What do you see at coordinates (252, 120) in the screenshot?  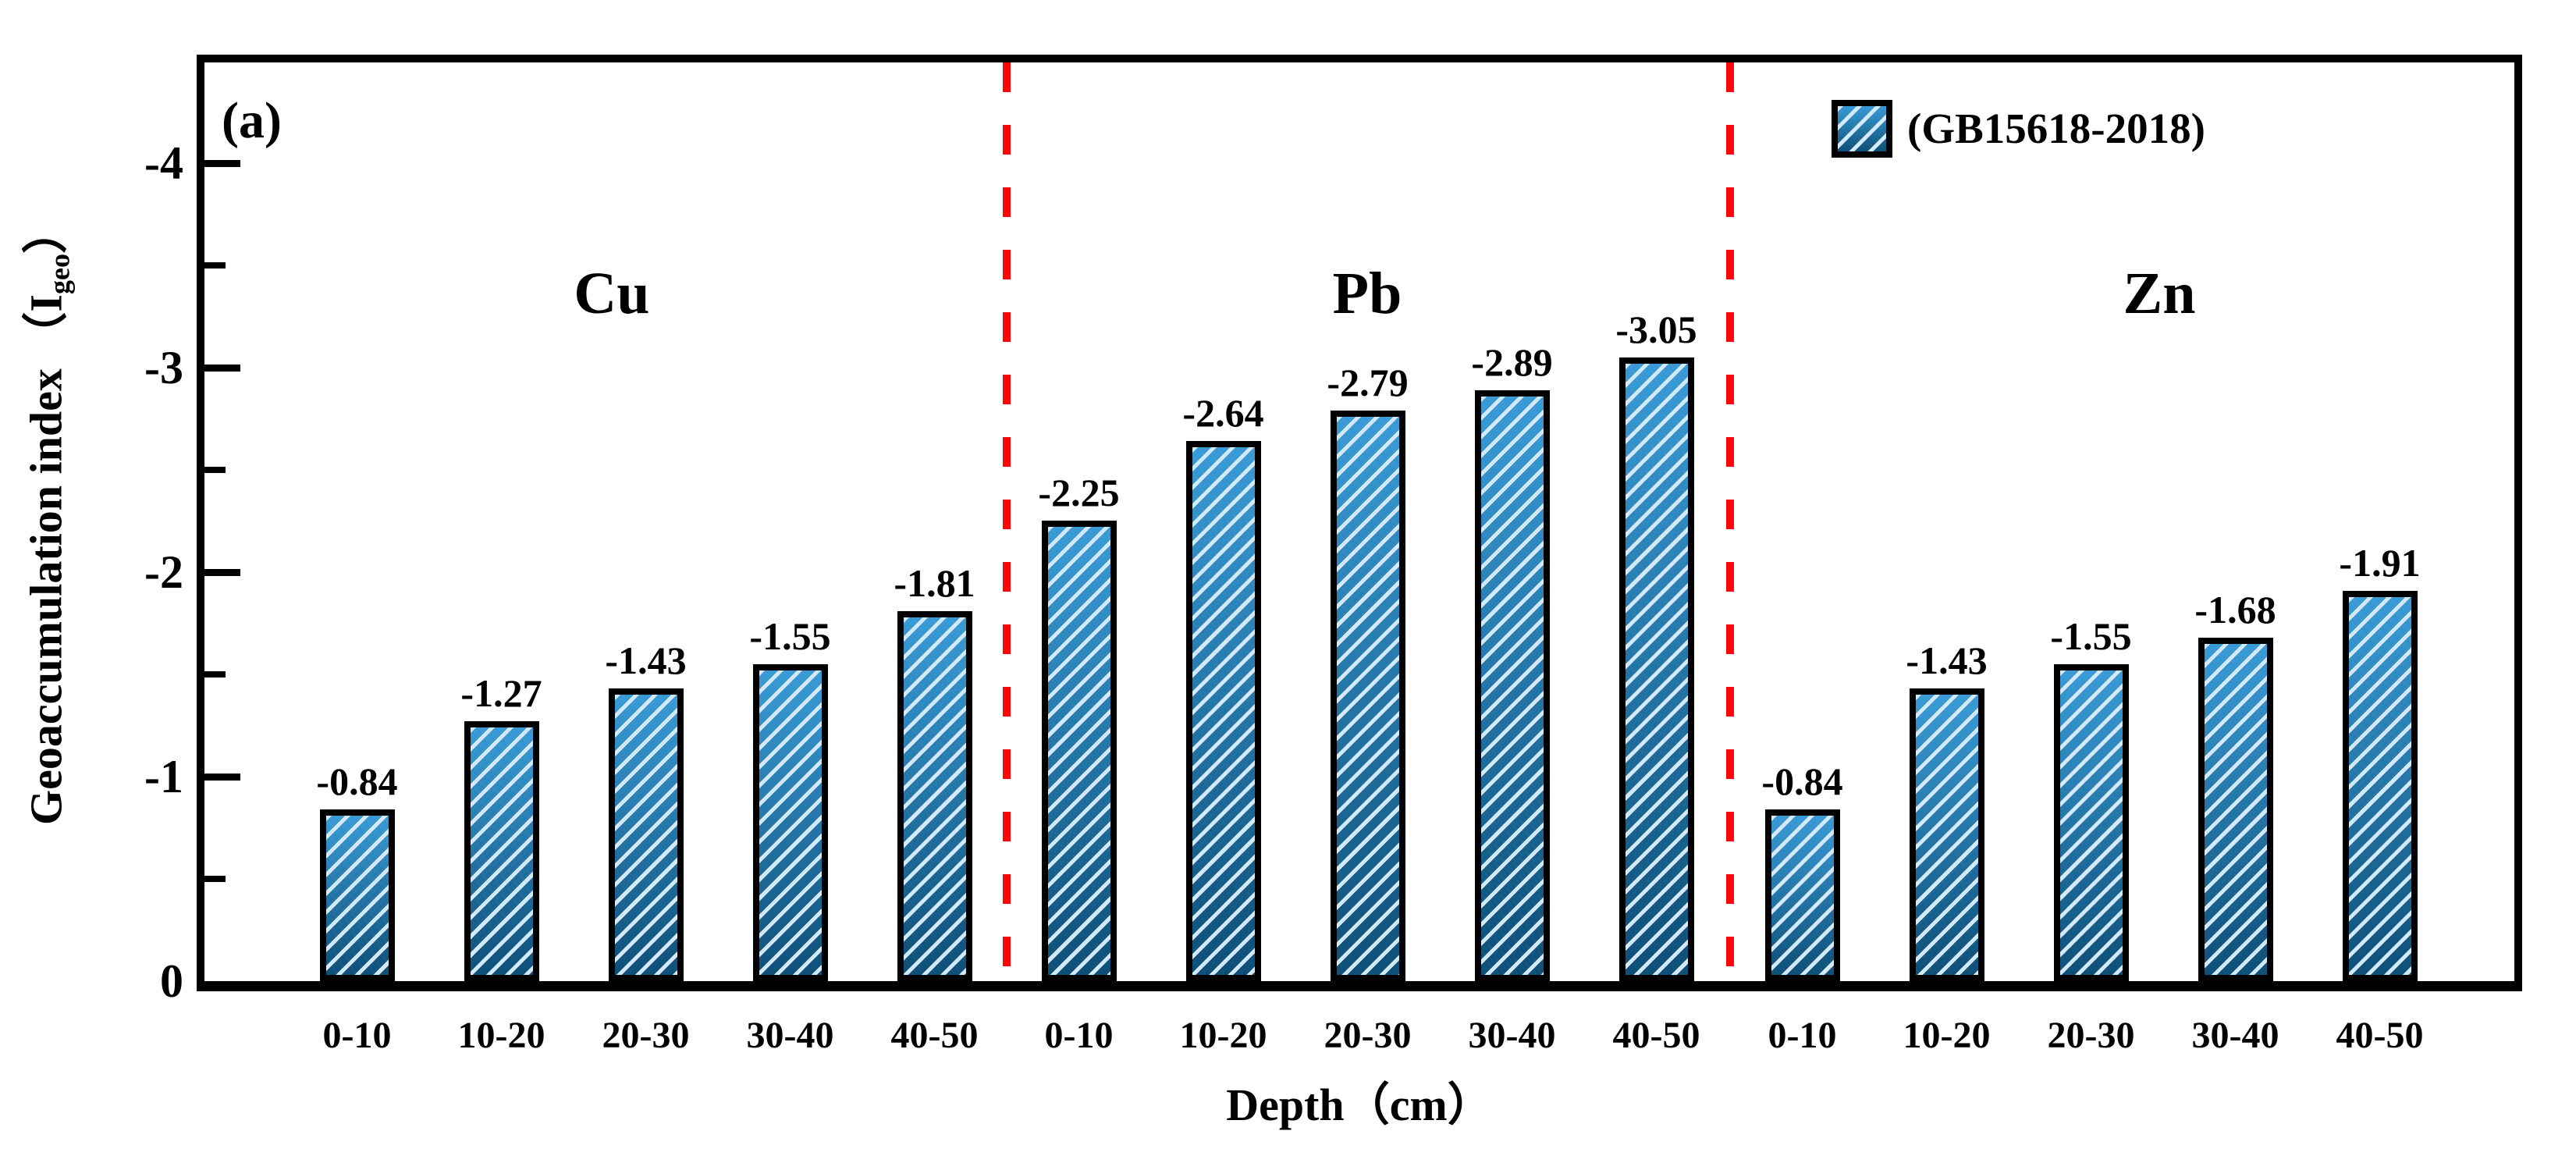 I see `panel-label: (a)` at bounding box center [252, 120].